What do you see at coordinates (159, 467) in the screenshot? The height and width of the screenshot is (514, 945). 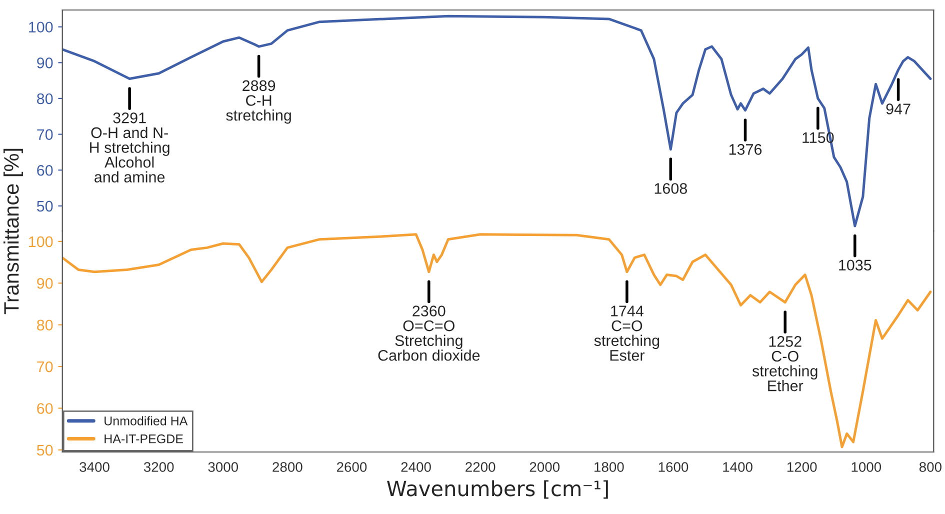 I see `x-tick-label: 3200` at bounding box center [159, 467].